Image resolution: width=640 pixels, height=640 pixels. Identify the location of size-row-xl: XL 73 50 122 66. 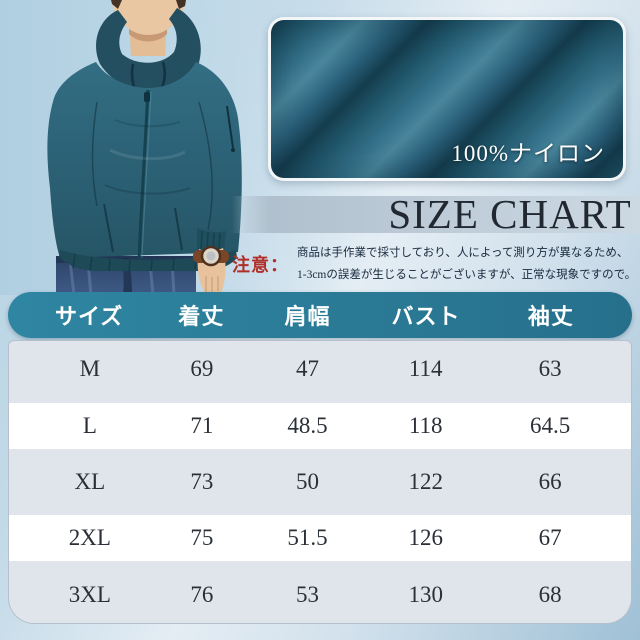
(320, 482).